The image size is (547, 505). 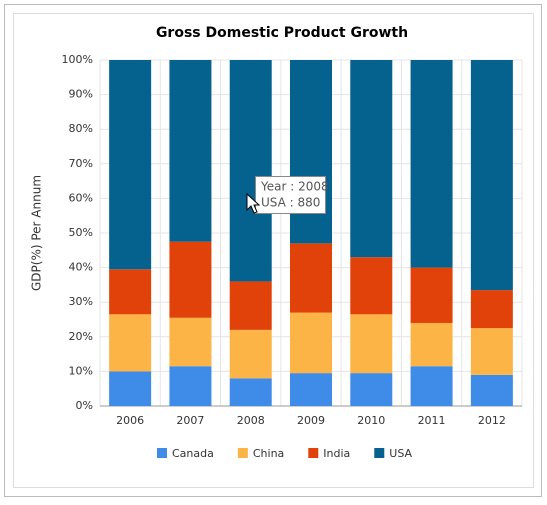 What do you see at coordinates (77, 59) in the screenshot?
I see `y-tick-label: 100%` at bounding box center [77, 59].